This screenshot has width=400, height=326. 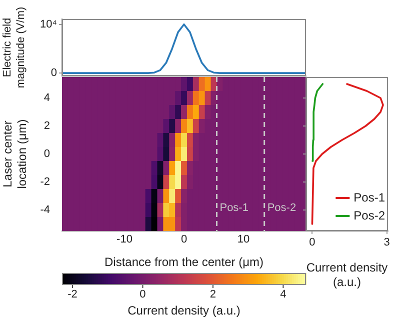 I want to click on ref-line-label: Pos-2, so click(x=281, y=208).